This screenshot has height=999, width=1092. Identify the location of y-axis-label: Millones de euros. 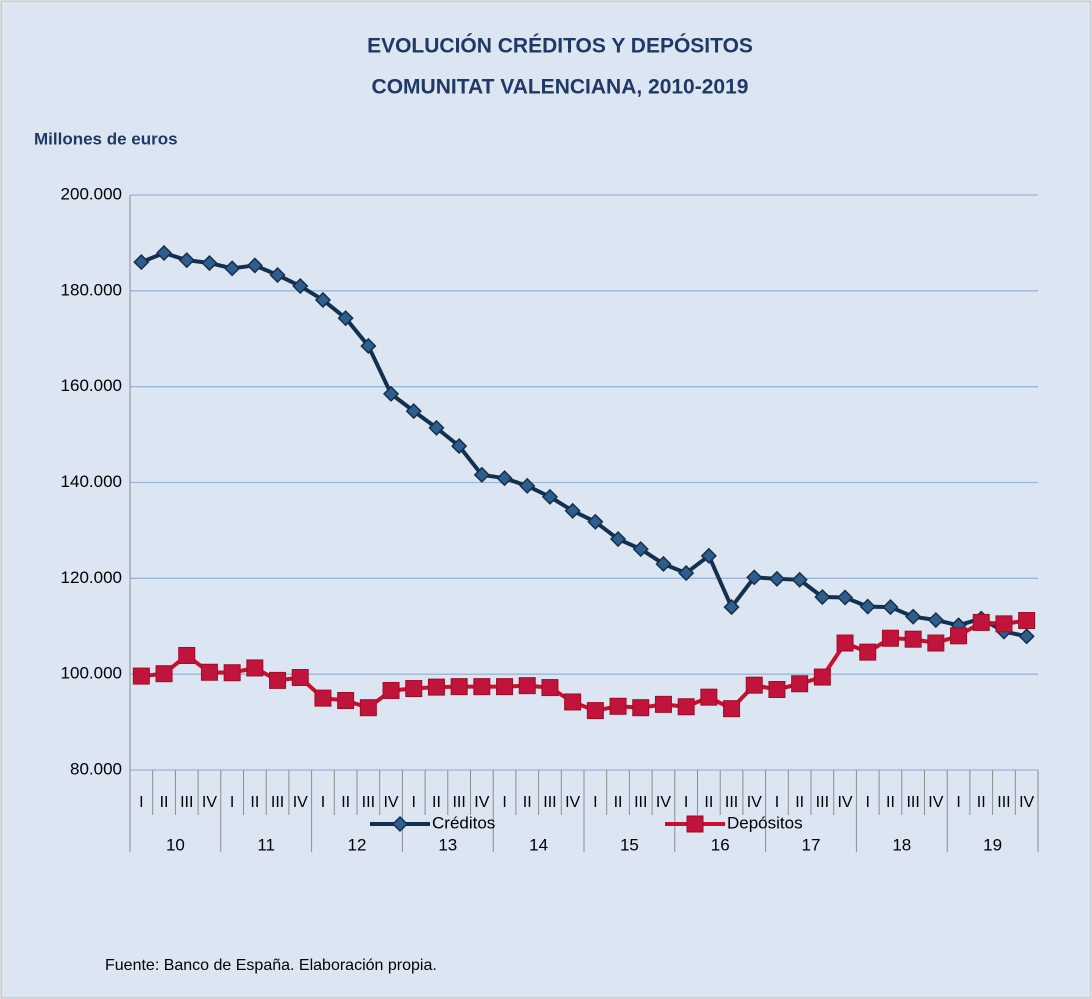
(106, 138).